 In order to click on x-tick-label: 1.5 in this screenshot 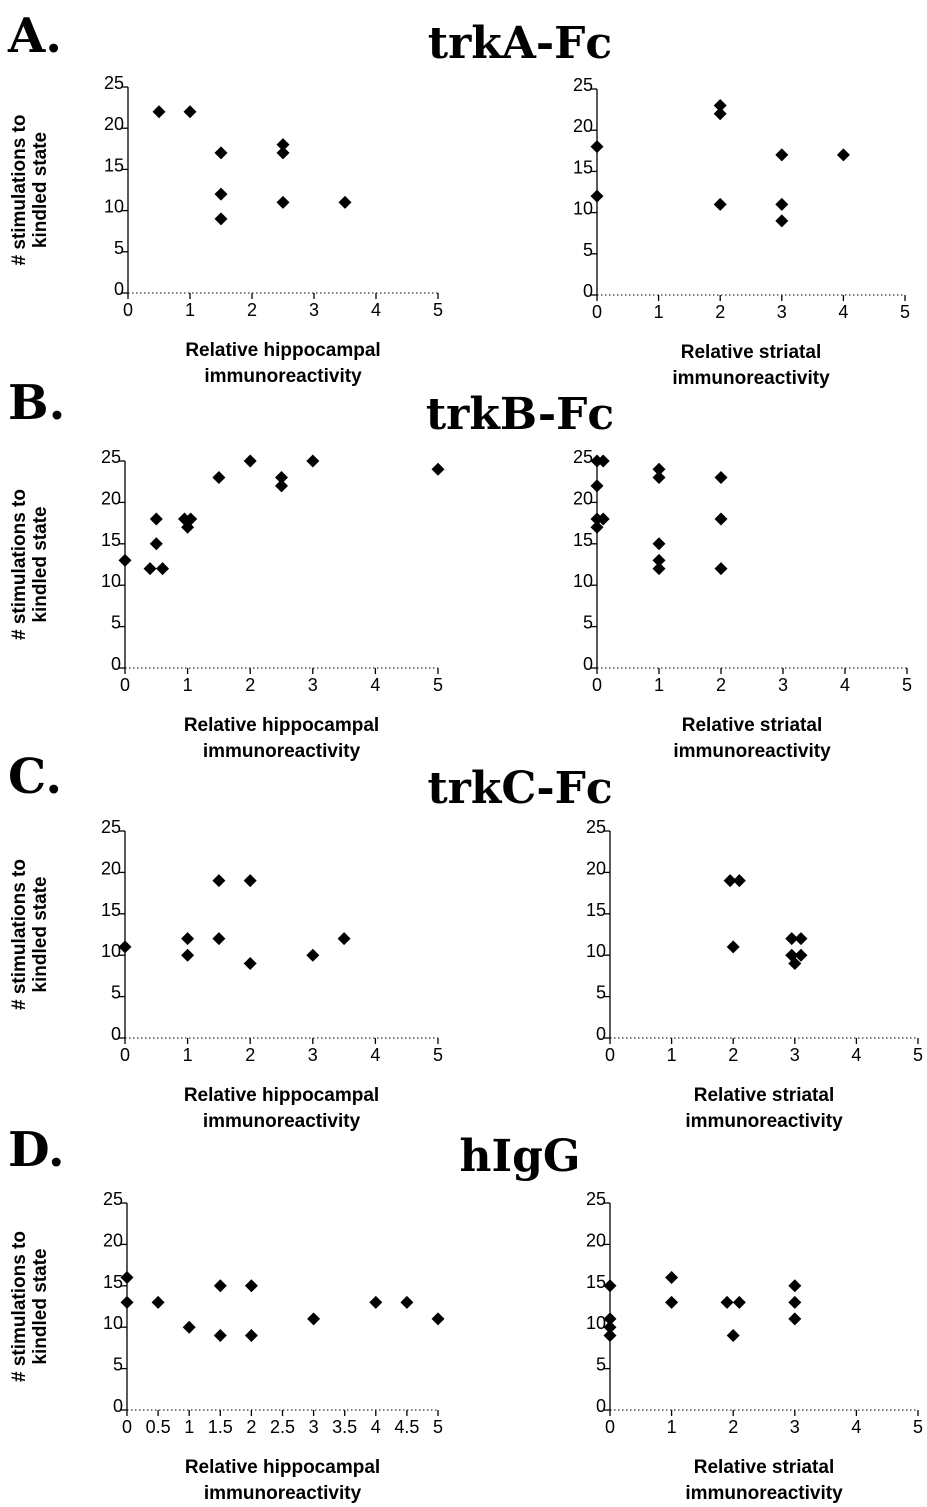, I will do `click(220, 1427)`.